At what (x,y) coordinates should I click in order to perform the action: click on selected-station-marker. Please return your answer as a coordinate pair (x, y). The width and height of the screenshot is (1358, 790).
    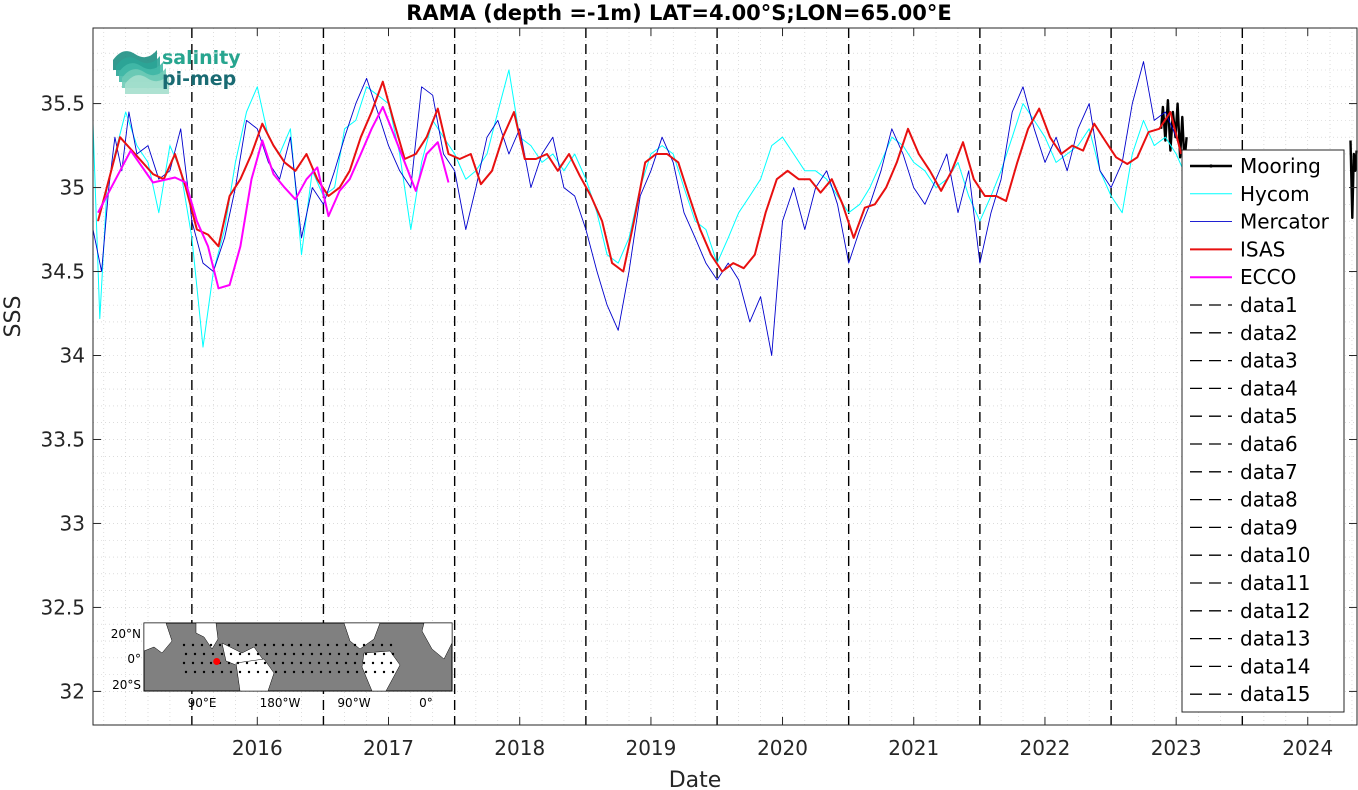
    Looking at the image, I should click on (217, 662).